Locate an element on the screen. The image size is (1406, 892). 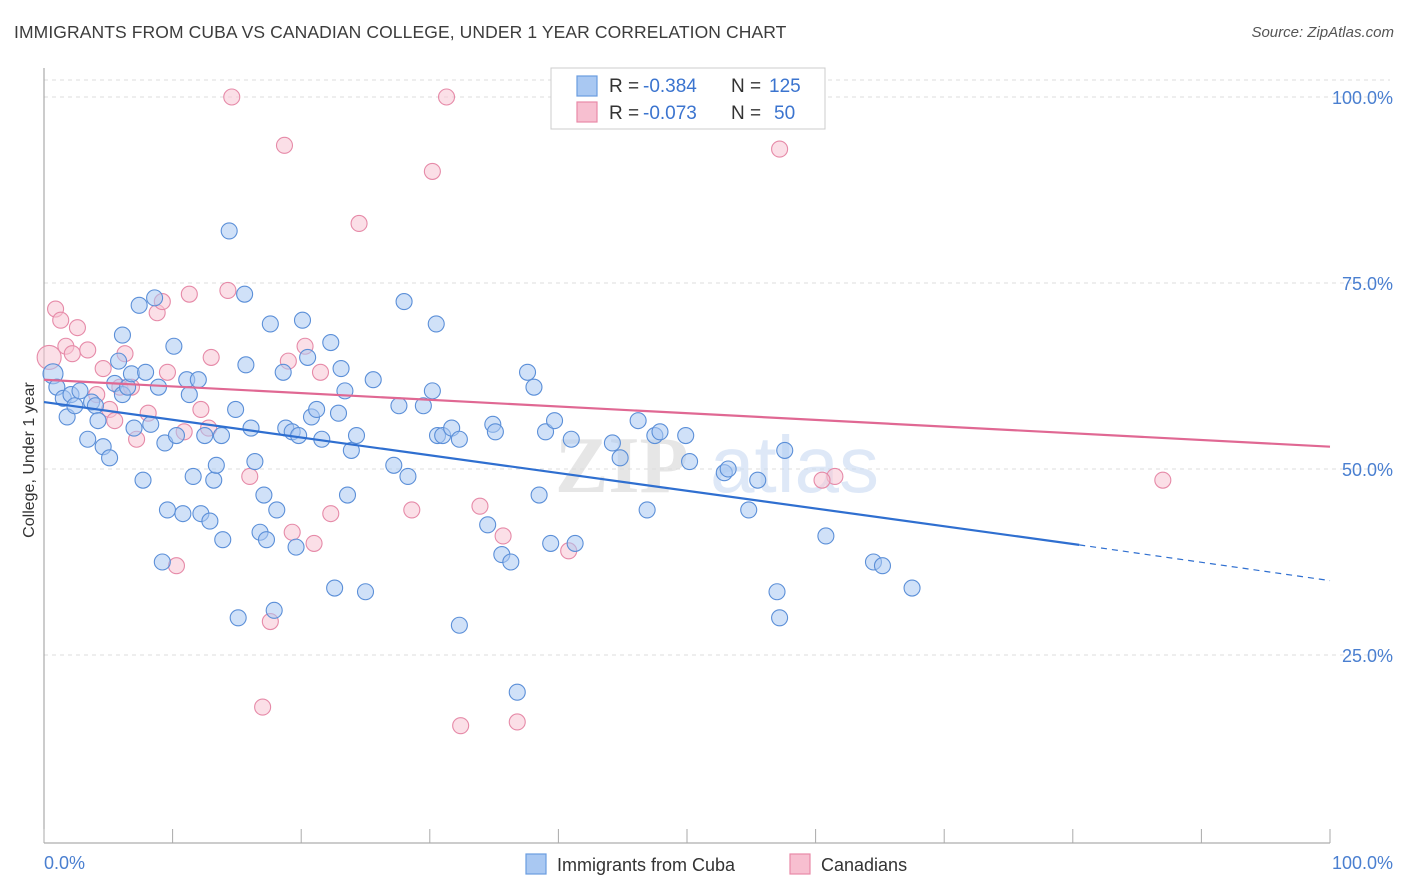
y-tick-label-0: 25.0% is located at coordinates (1367, 656).